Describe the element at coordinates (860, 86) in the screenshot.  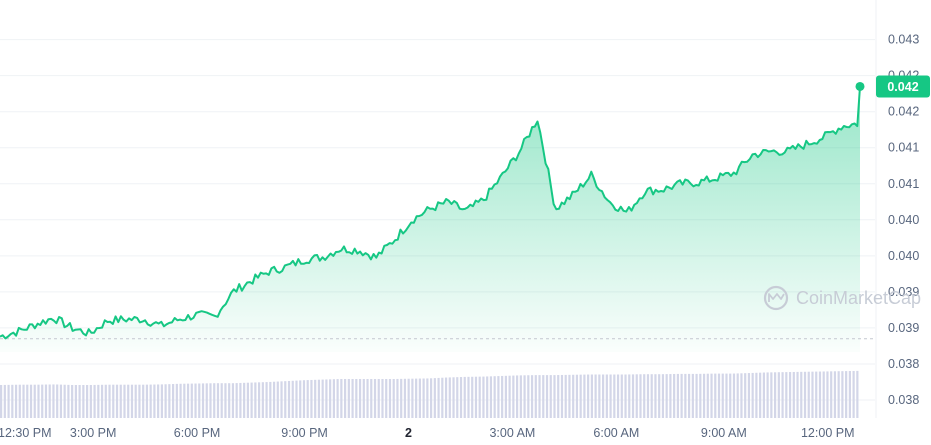
I see `last-price-dot` at that location.